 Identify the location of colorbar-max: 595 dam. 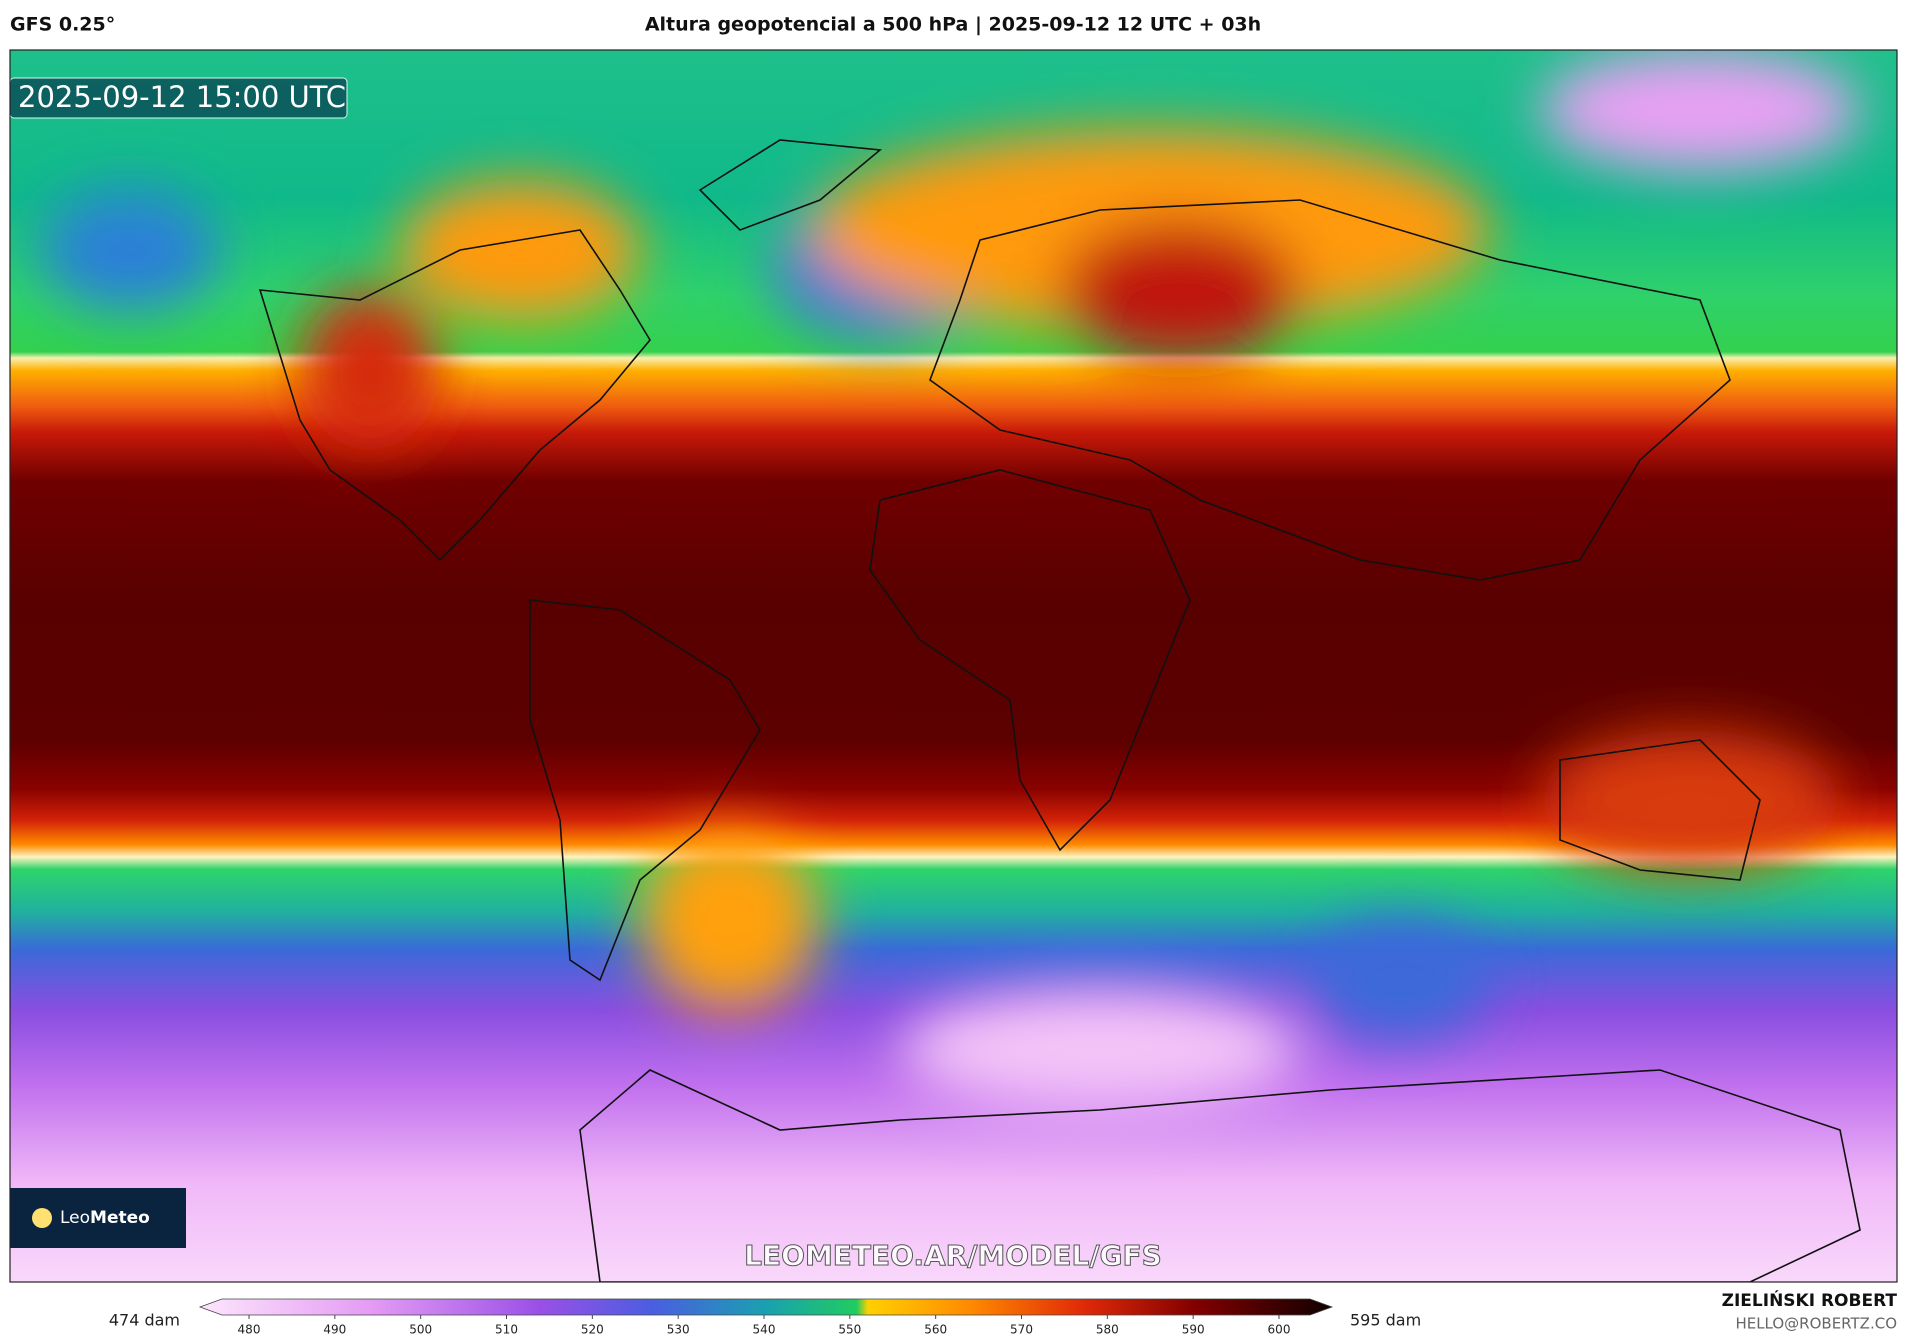
(1385, 1320).